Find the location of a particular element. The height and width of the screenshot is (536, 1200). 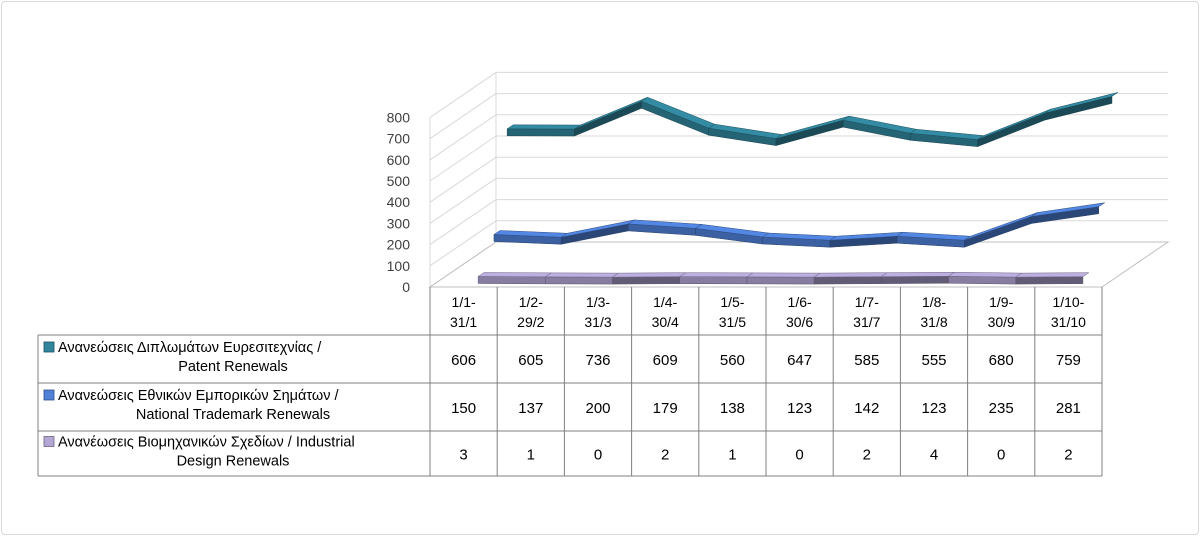

y-tick-label: 500 is located at coordinates (399, 181).